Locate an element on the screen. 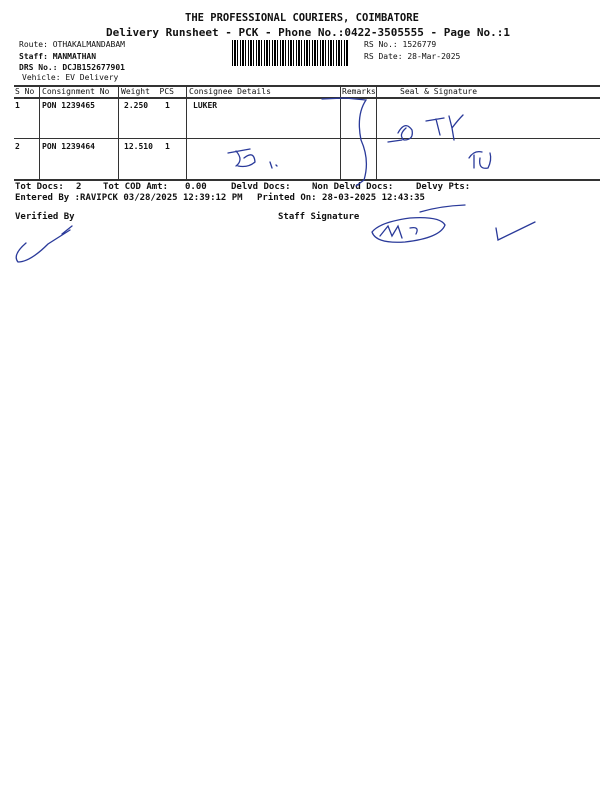 The width and height of the screenshot is (600, 800). non-delvd-docs-label: Non Delvd Docs: is located at coordinates (353, 187).